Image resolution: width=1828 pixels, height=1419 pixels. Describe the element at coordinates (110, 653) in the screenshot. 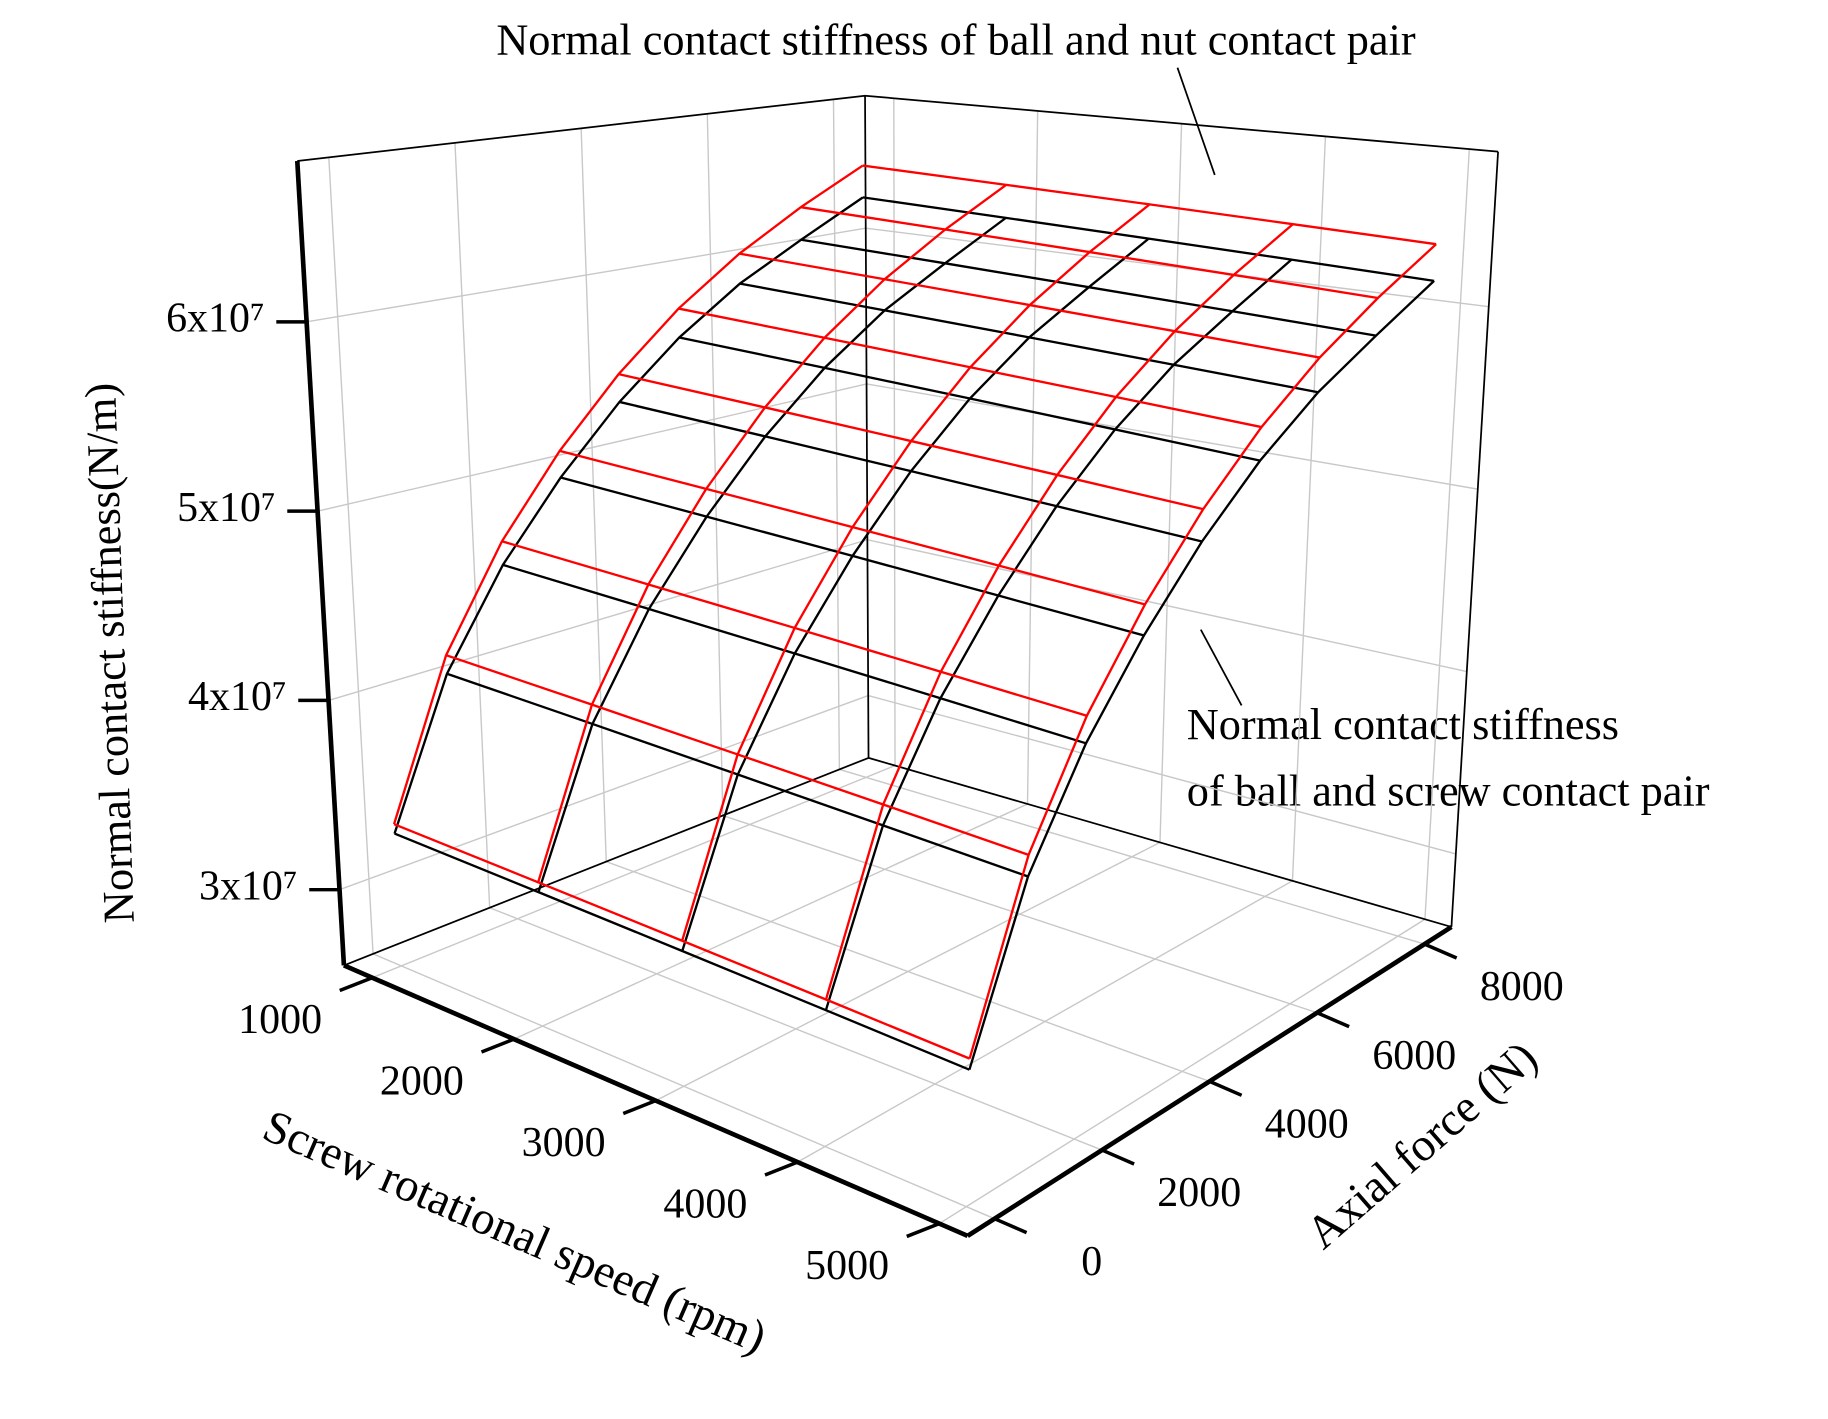

I see `z-axis-title: Normal contact stiffness(N/m)` at that location.